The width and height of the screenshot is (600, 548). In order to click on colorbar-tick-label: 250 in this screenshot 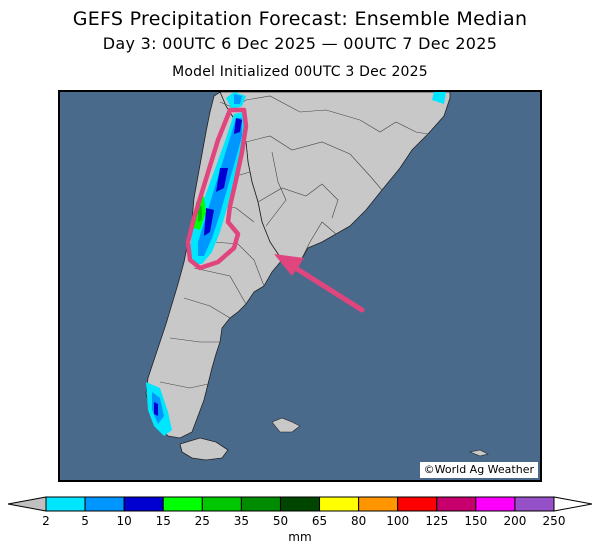, I will do `click(554, 521)`.